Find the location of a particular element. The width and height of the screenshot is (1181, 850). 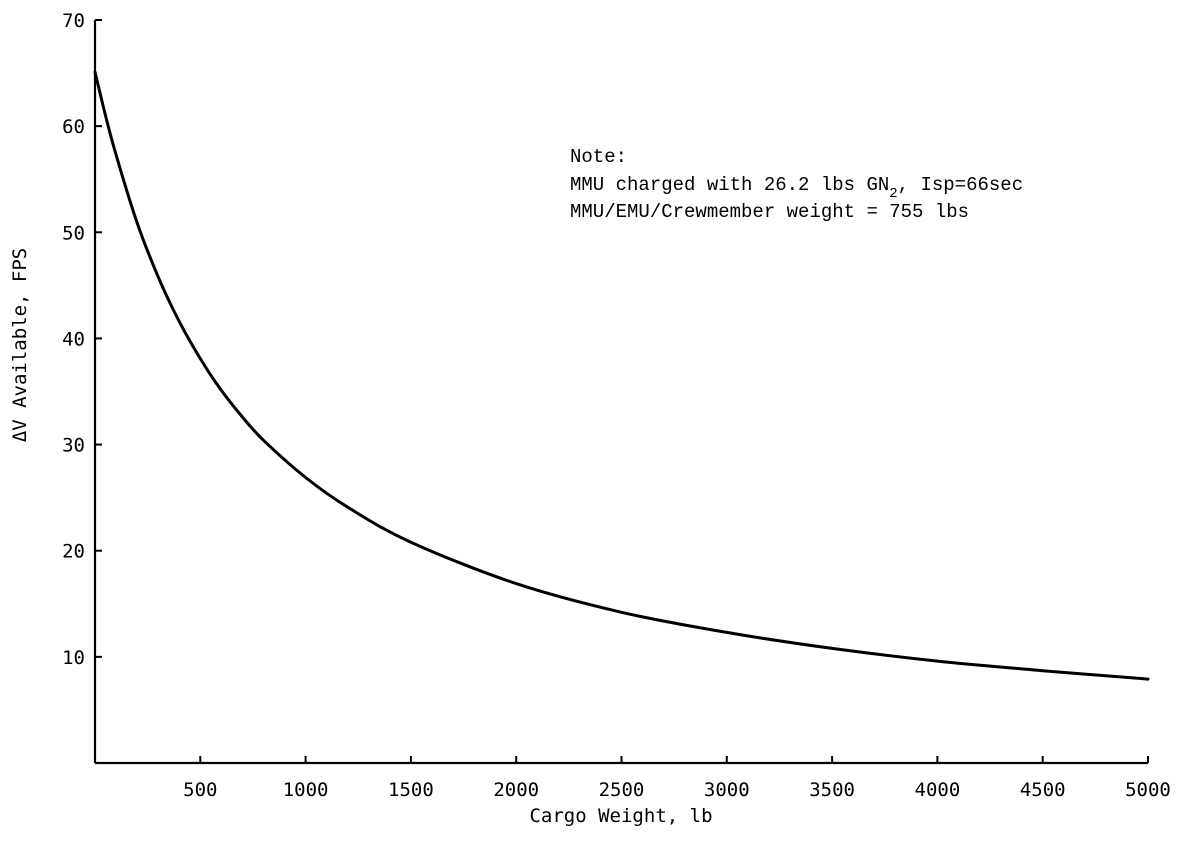

x-tick-label-500: 500 is located at coordinates (200, 790).